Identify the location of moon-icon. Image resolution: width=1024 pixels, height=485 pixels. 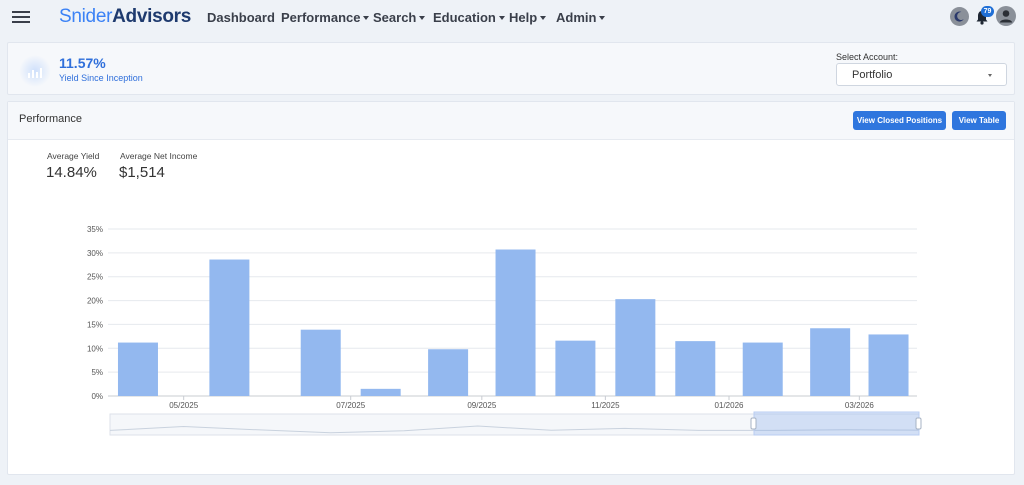
(959, 16).